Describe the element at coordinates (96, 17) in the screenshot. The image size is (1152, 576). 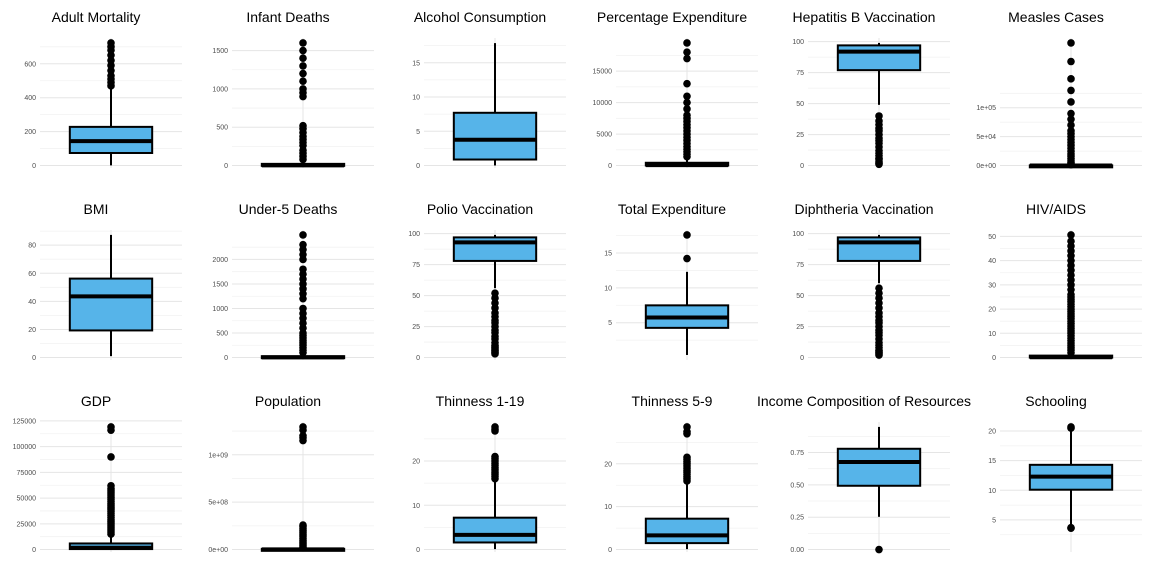
I see `panel-title: Adult Mortality` at that location.